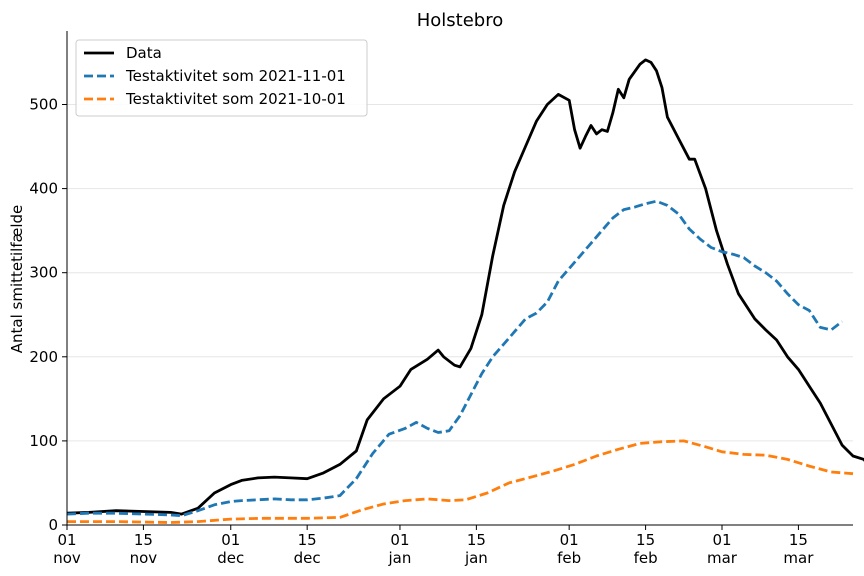  I want to click on y-tick-label: 100, so click(43, 441).